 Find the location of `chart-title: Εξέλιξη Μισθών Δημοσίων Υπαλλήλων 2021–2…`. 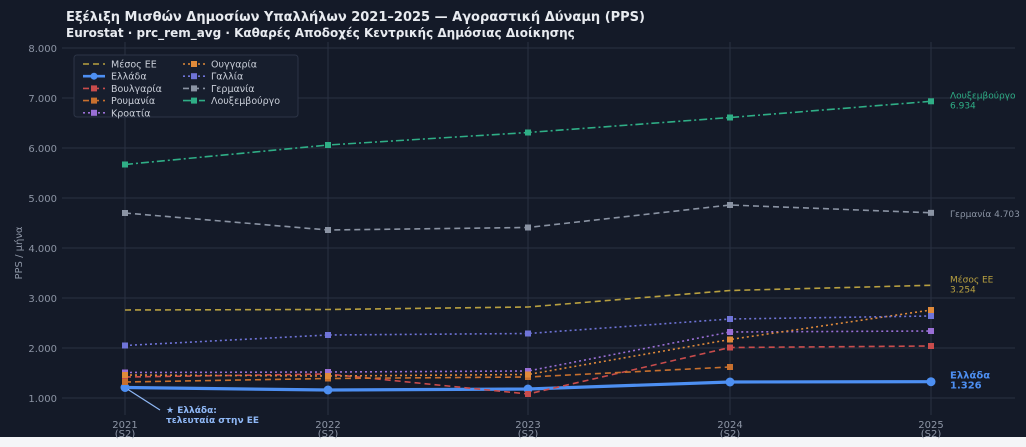

chart-title: Εξέλιξη Μισθών Δημοσίων Υπαλλήλων 2021–2… is located at coordinates (355, 17).